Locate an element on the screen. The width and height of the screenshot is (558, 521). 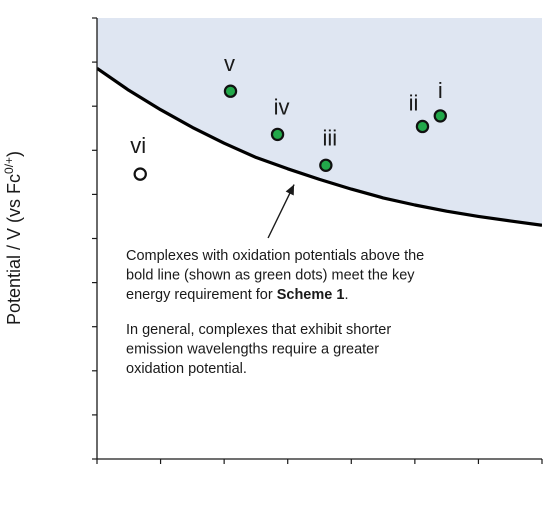
y-axis-title: Potential / V (vs Fc0/+) is located at coordinates (13, 238).